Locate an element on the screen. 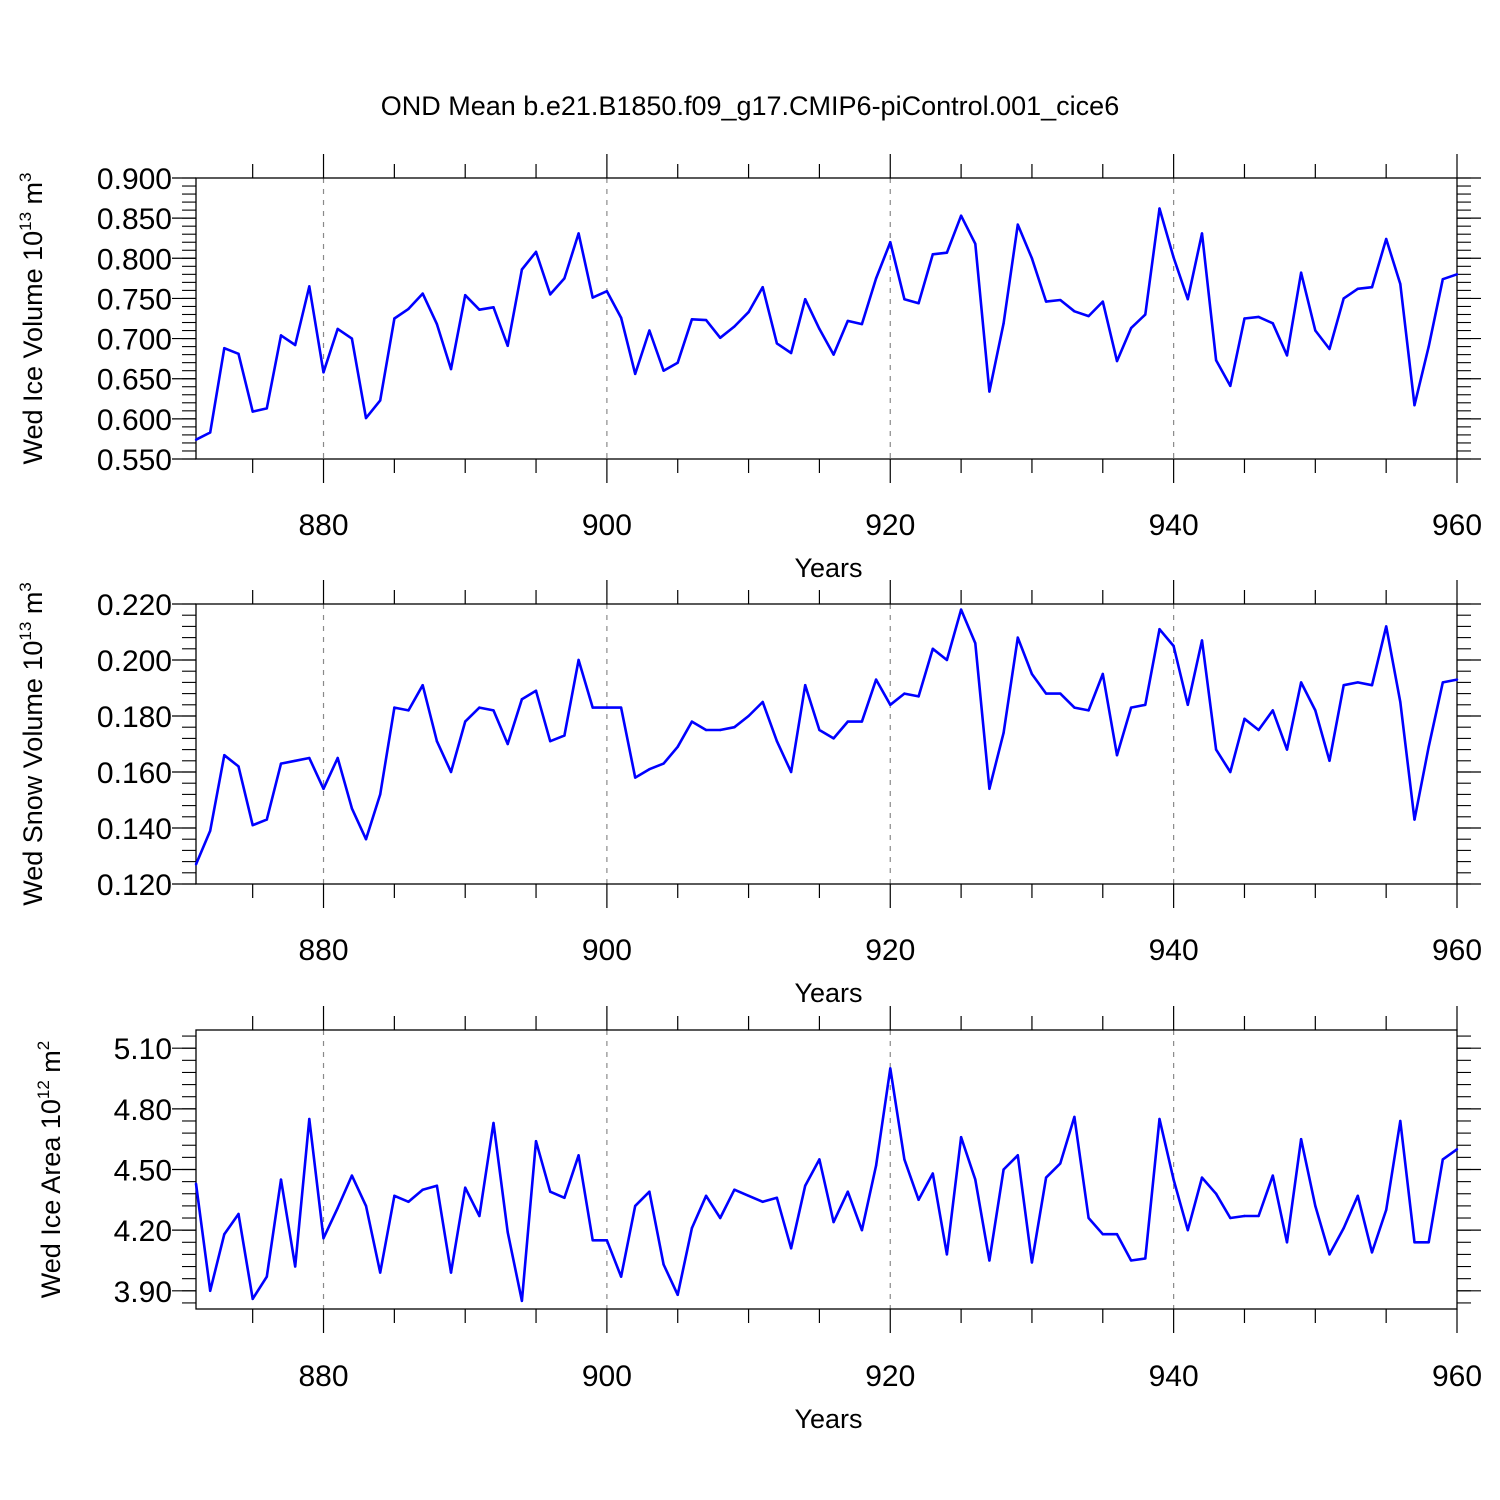 This screenshot has height=1500, width=1500. y-axis-label: Wed Snow Volume 1013 m3 is located at coordinates (32, 744).